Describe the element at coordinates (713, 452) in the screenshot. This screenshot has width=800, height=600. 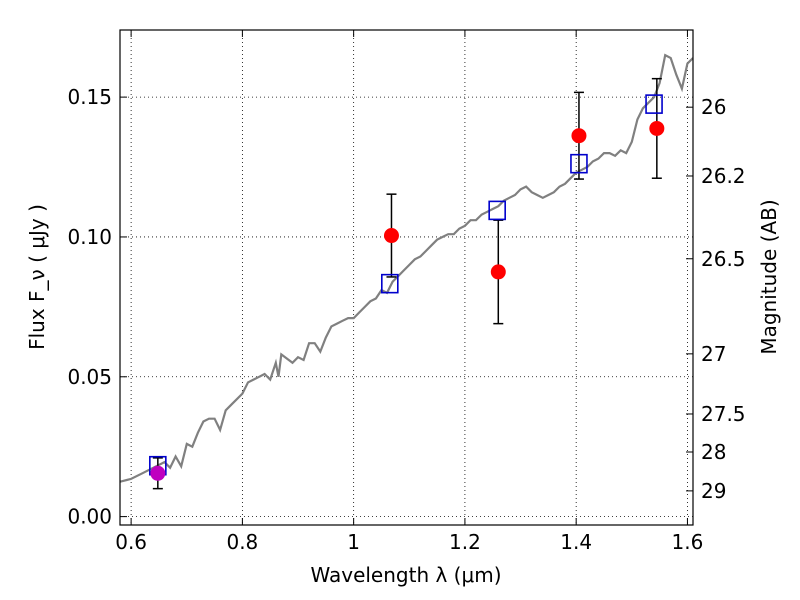
I see `right-tick-label: 28` at that location.